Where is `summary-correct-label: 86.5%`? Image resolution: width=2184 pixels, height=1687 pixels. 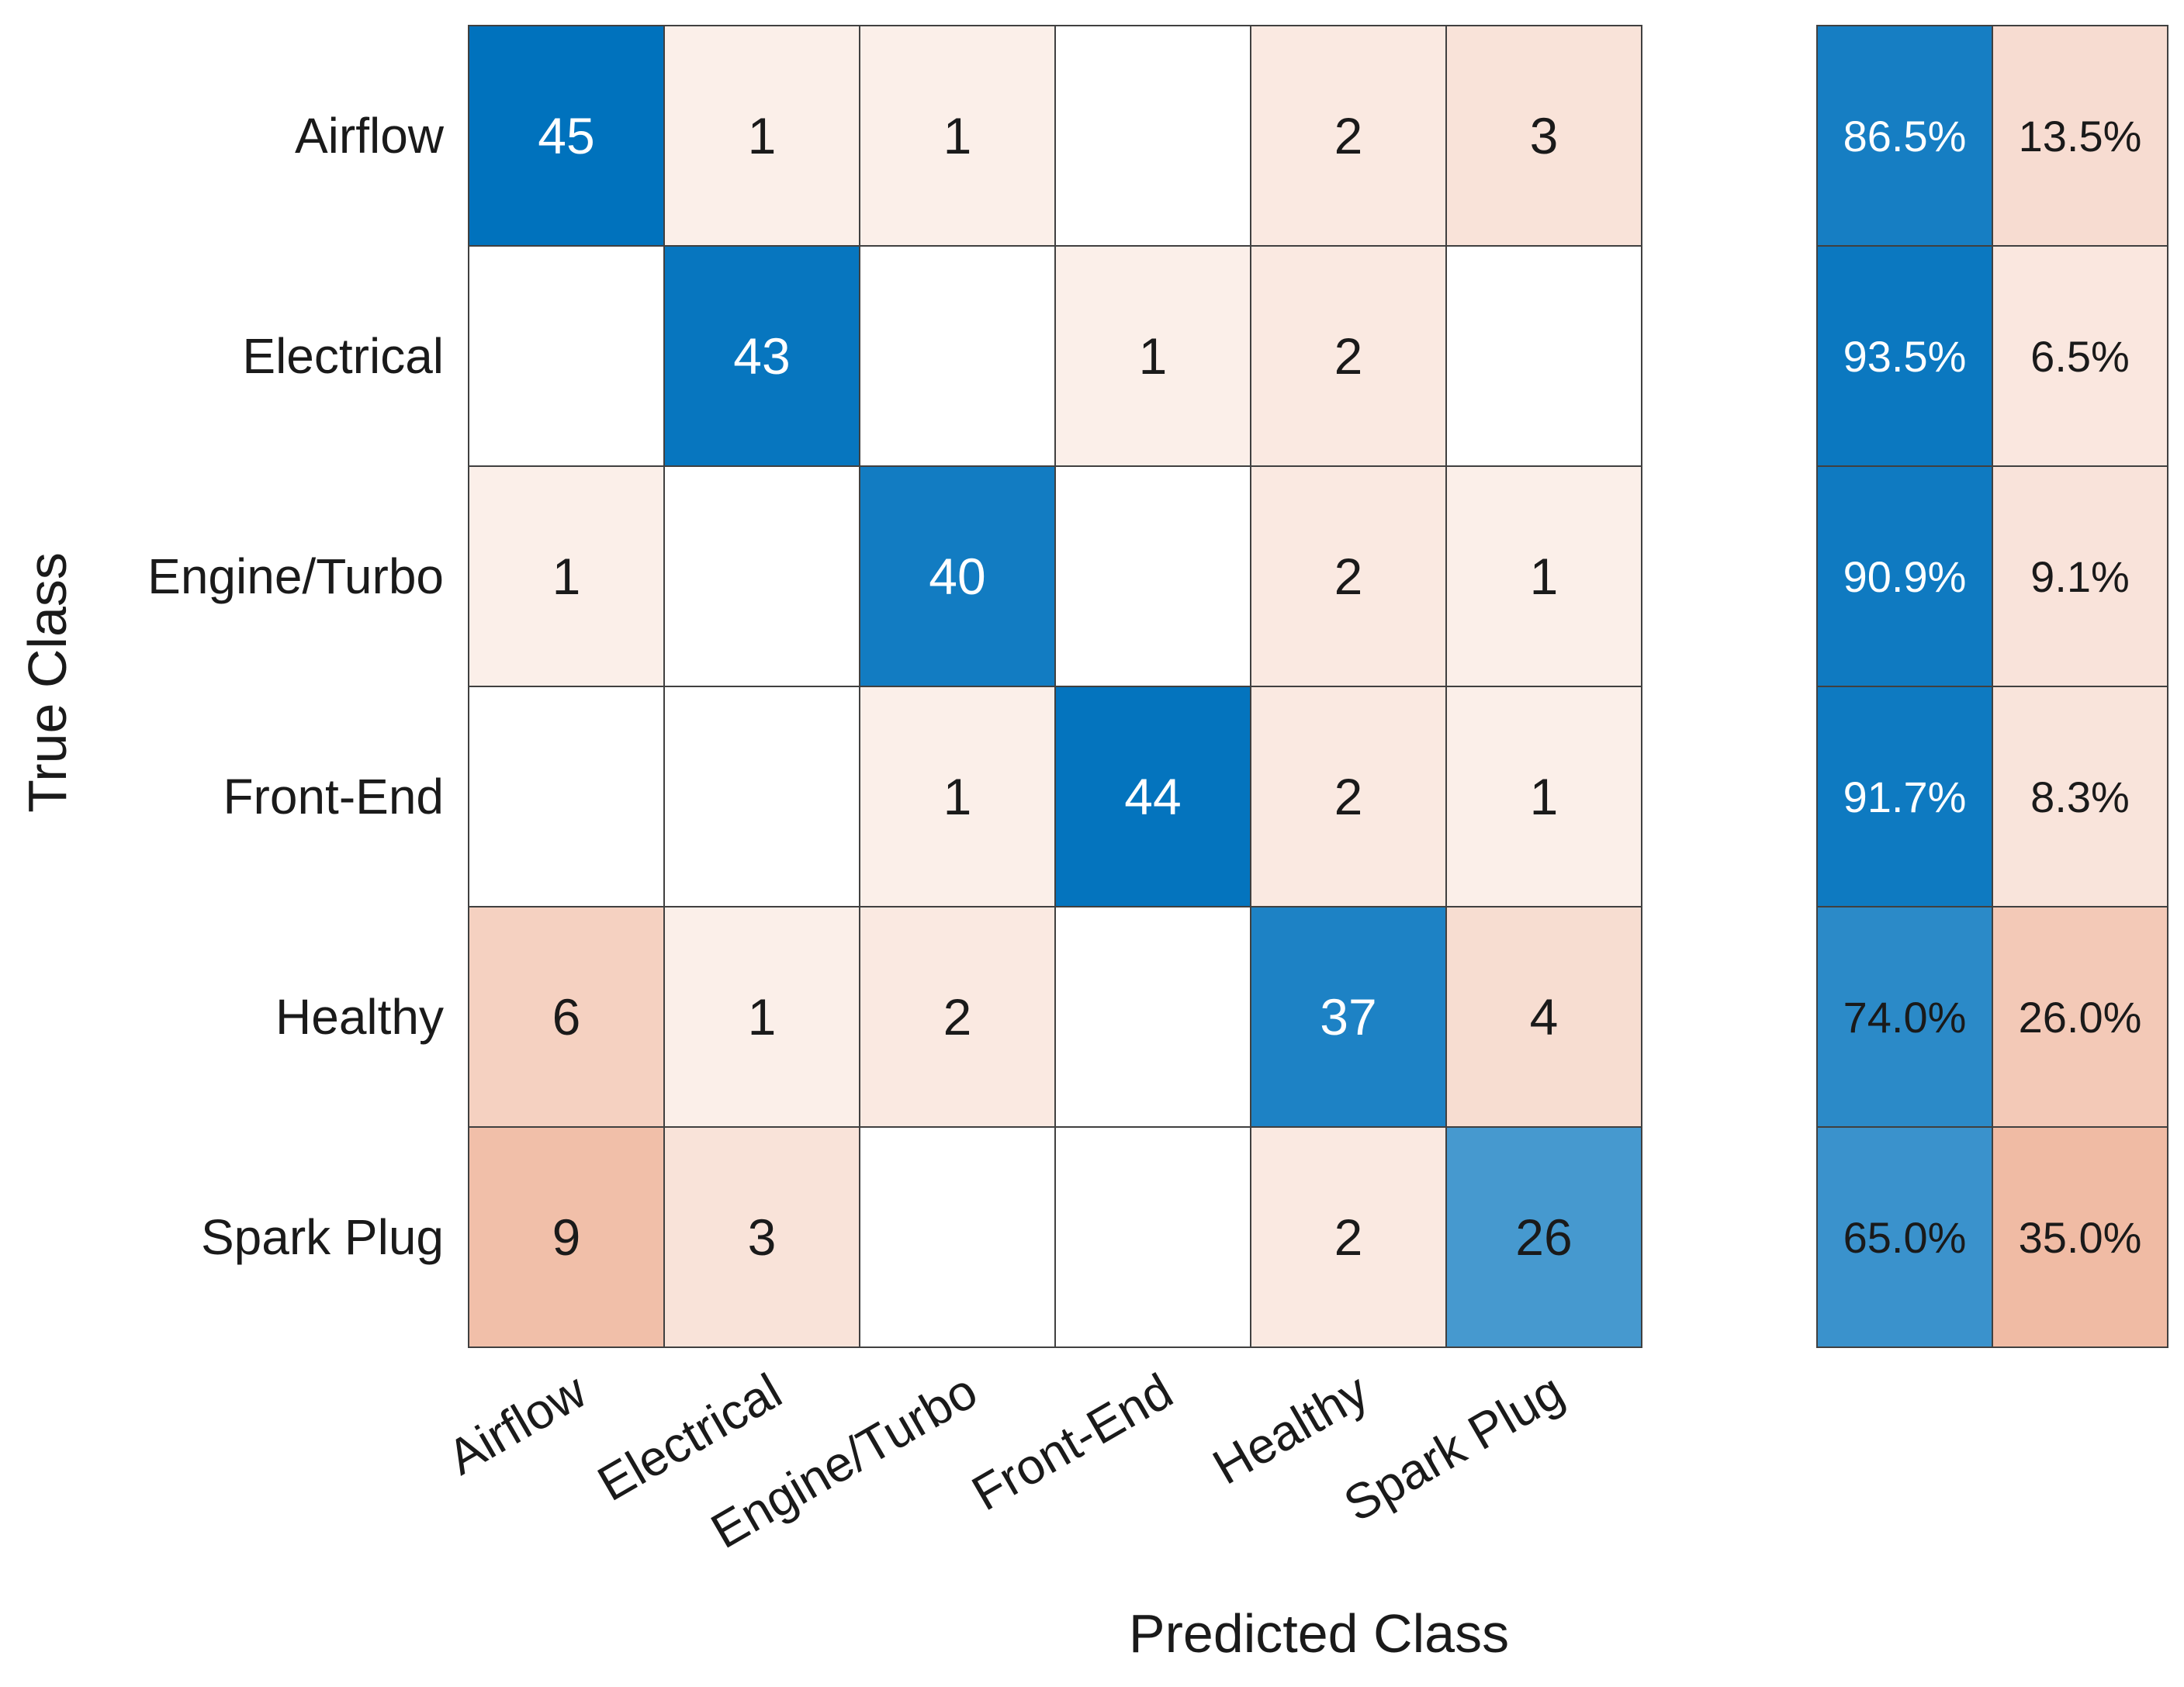 summary-correct-label: 86.5% is located at coordinates (1905, 137).